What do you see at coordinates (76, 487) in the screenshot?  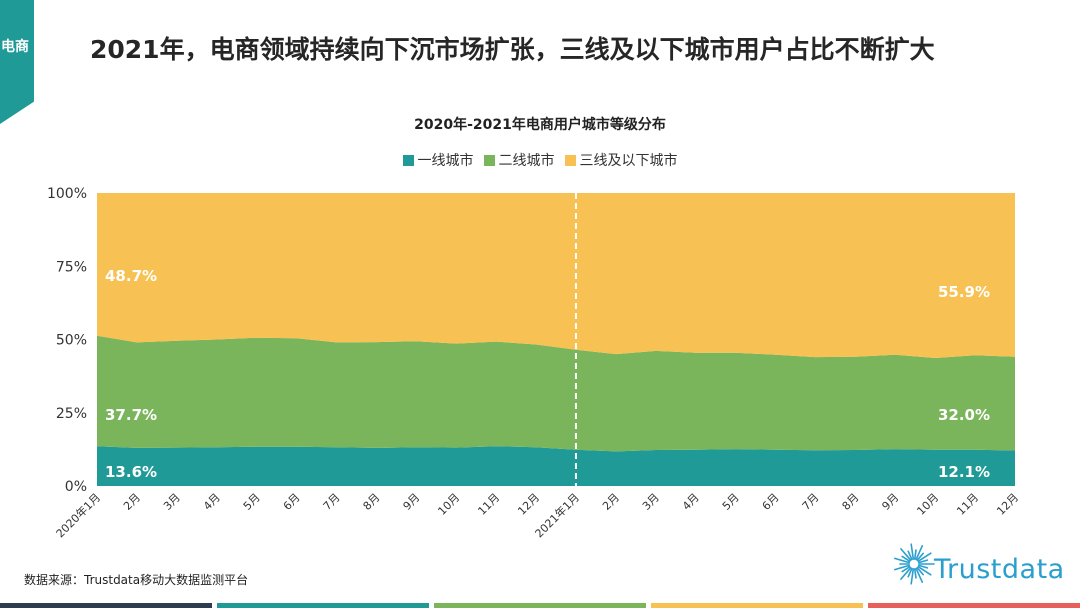 I see `y-tick-label: 0%` at bounding box center [76, 487].